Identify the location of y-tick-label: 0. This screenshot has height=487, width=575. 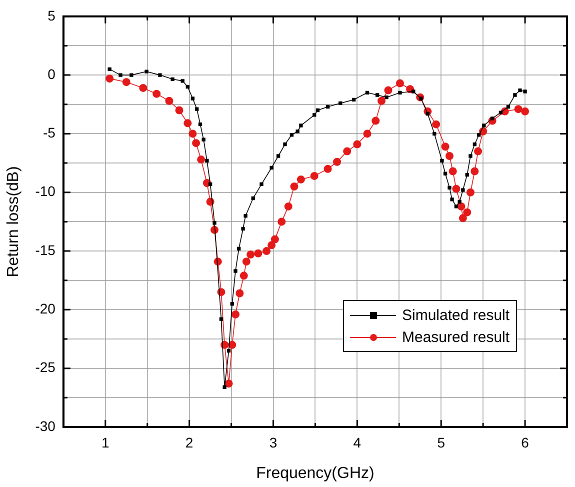
(52, 74).